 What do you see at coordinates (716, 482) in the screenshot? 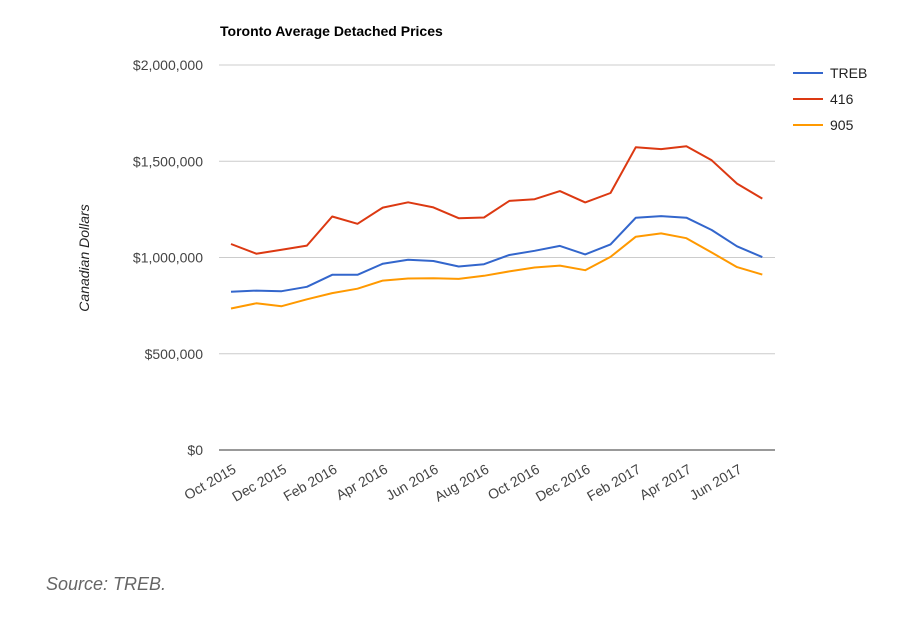
I see `x-tick-label: Jun 2017` at bounding box center [716, 482].